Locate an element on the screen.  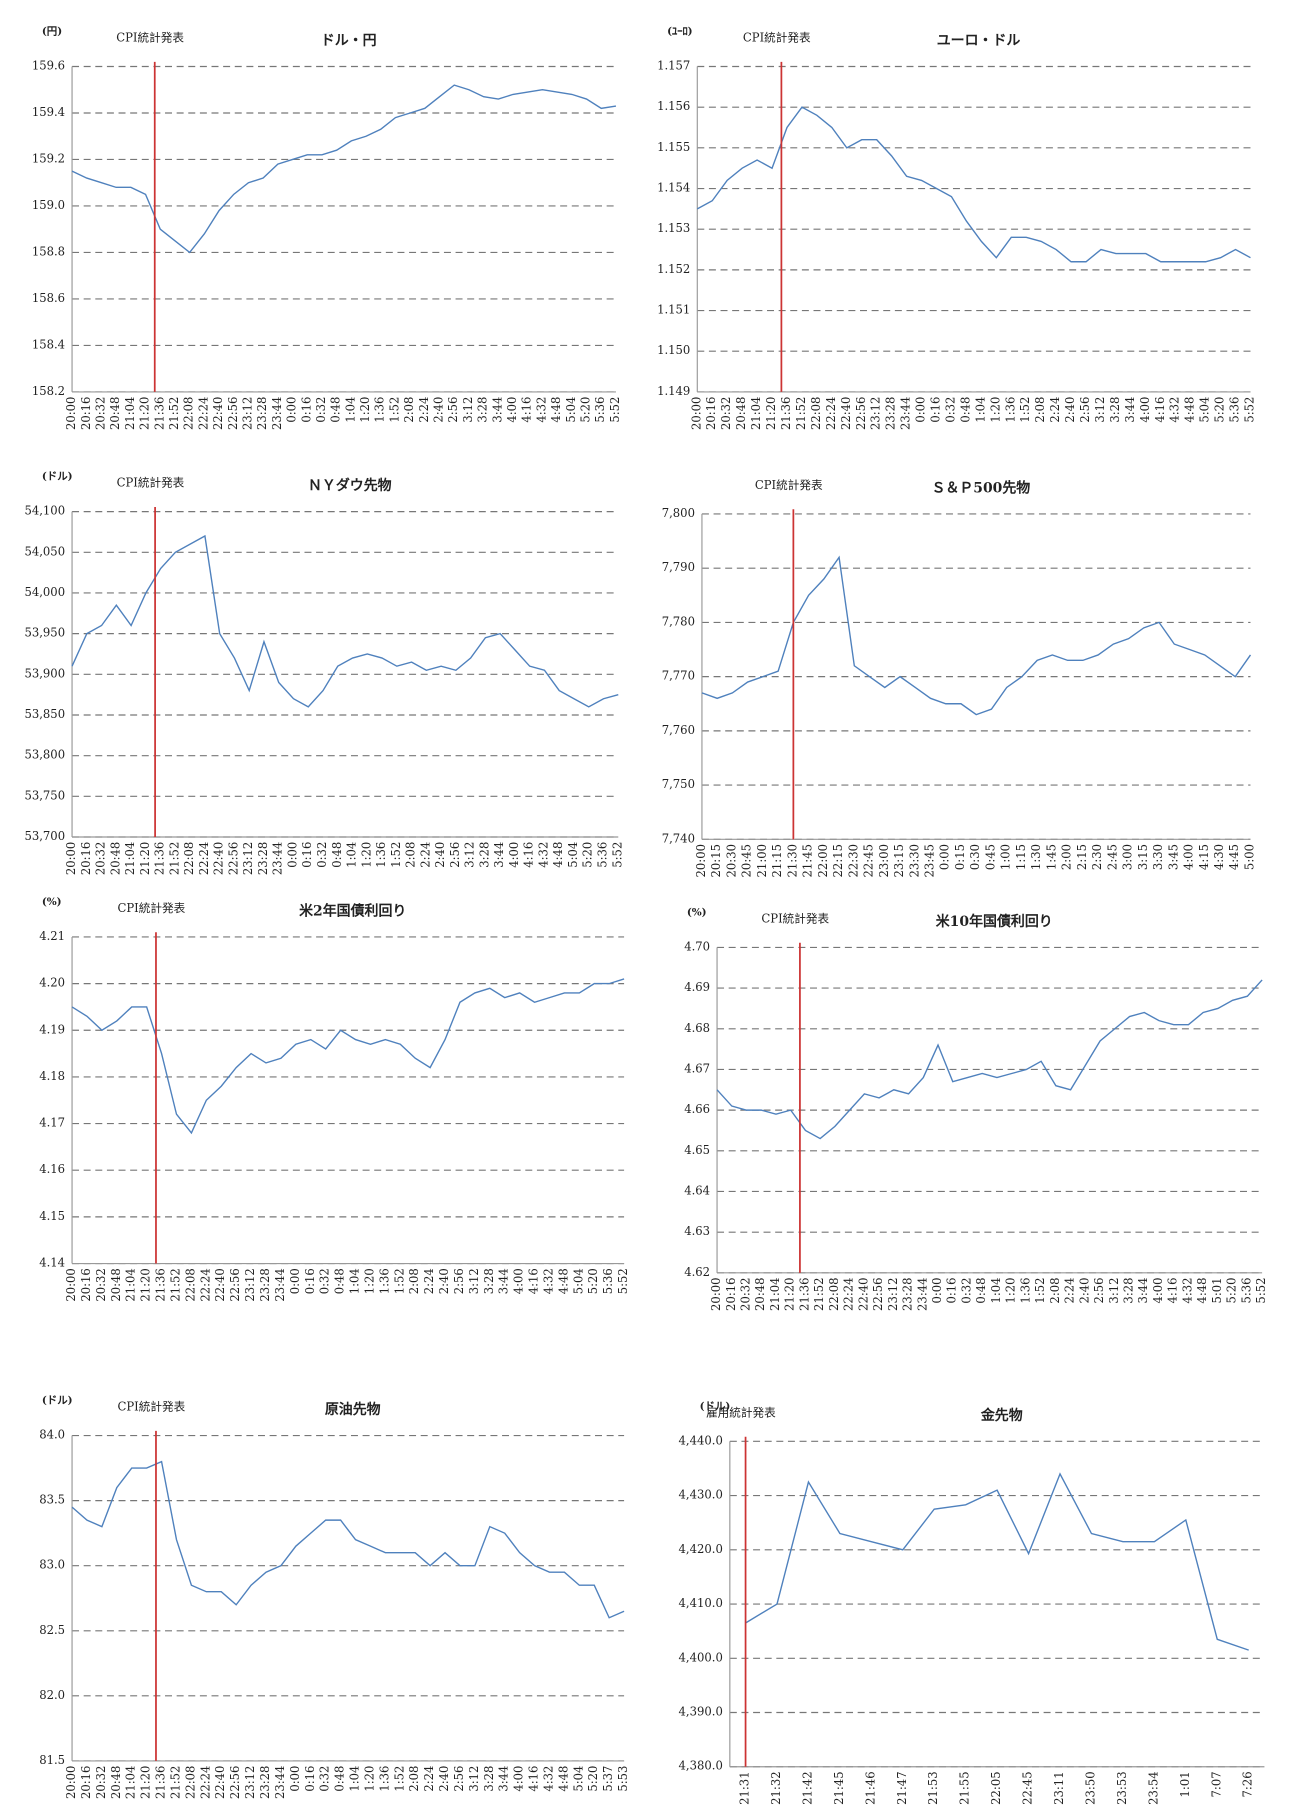
y-tick-label: 4.65 is located at coordinates (697, 1150).